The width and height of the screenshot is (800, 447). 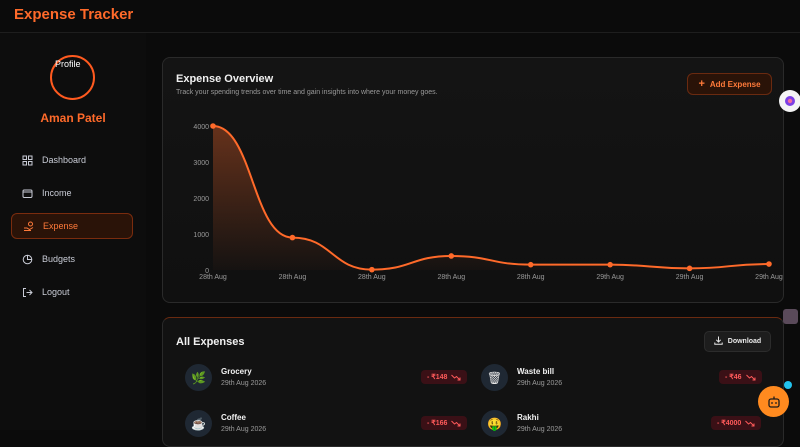 What do you see at coordinates (718, 341) in the screenshot?
I see `download-icon` at bounding box center [718, 341].